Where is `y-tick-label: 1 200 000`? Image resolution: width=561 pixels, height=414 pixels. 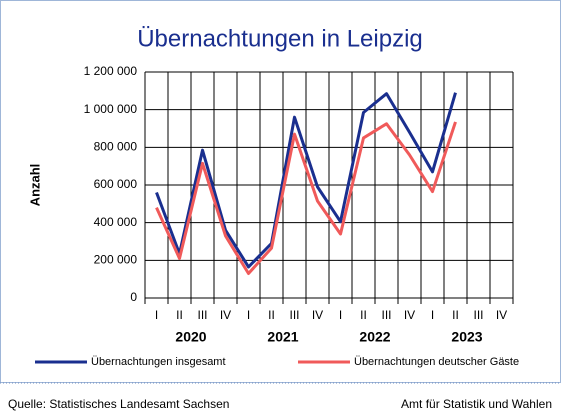 y-tick-label: 1 200 000 is located at coordinates (111, 71).